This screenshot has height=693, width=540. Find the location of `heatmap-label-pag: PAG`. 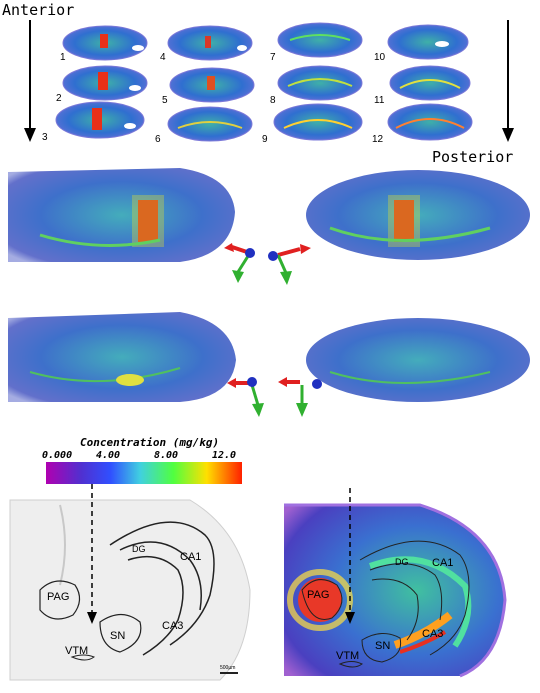

heatmap-label-pag: PAG is located at coordinates (318, 595).